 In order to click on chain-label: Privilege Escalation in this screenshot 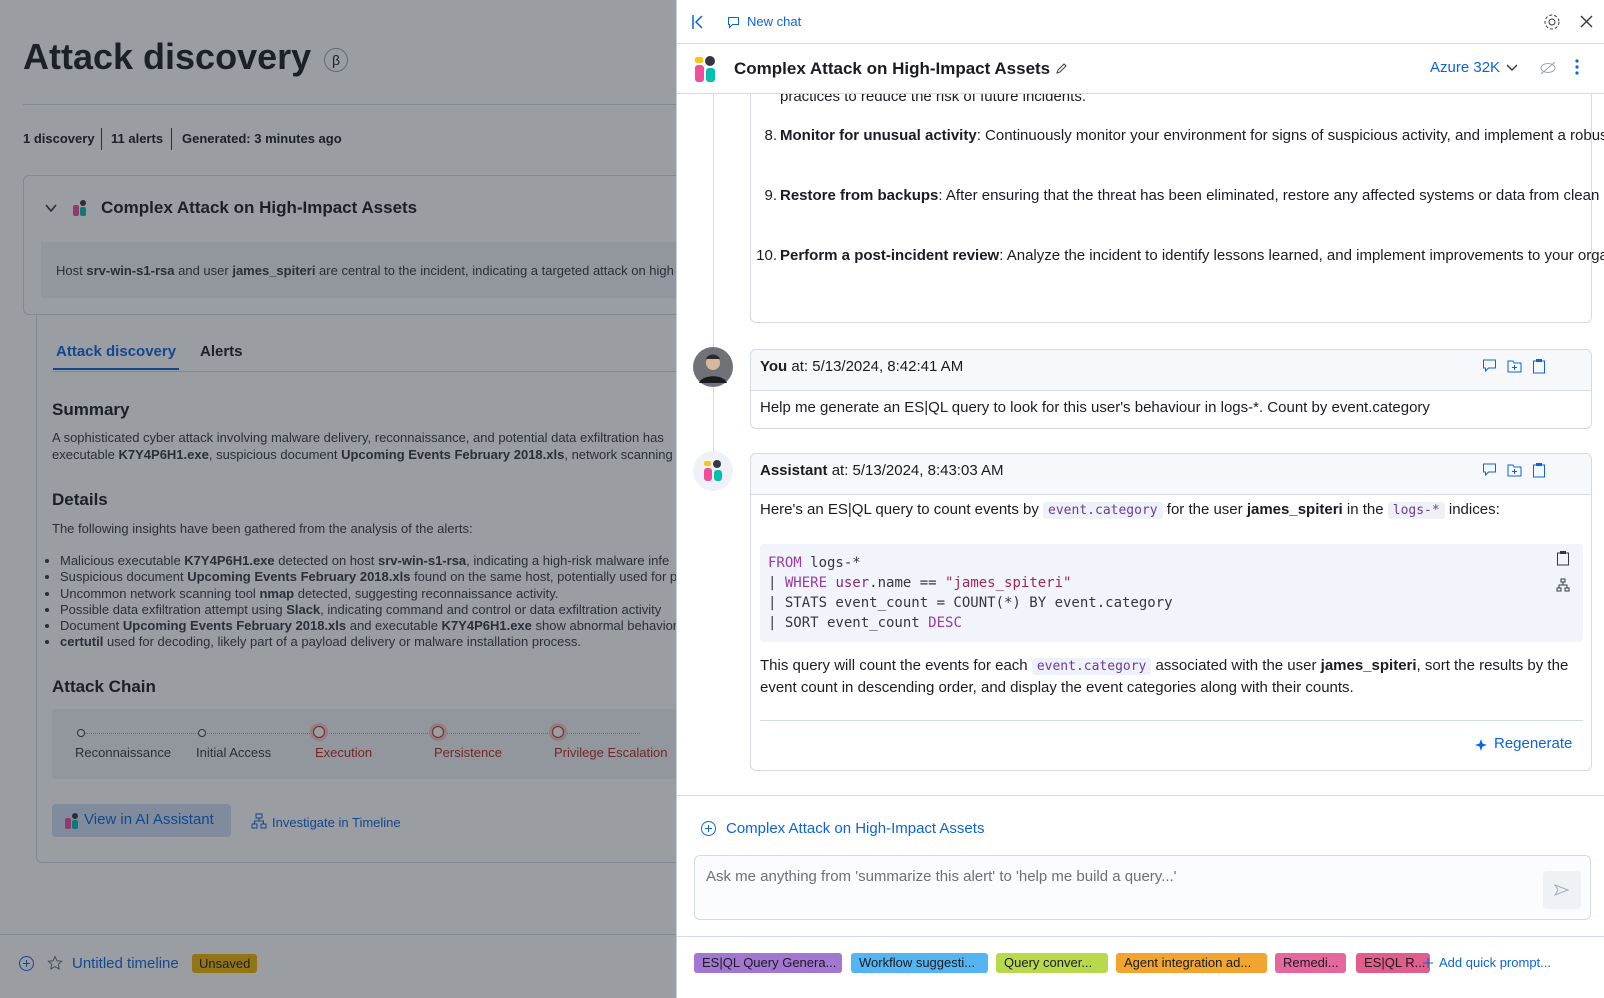, I will do `click(611, 752)`.